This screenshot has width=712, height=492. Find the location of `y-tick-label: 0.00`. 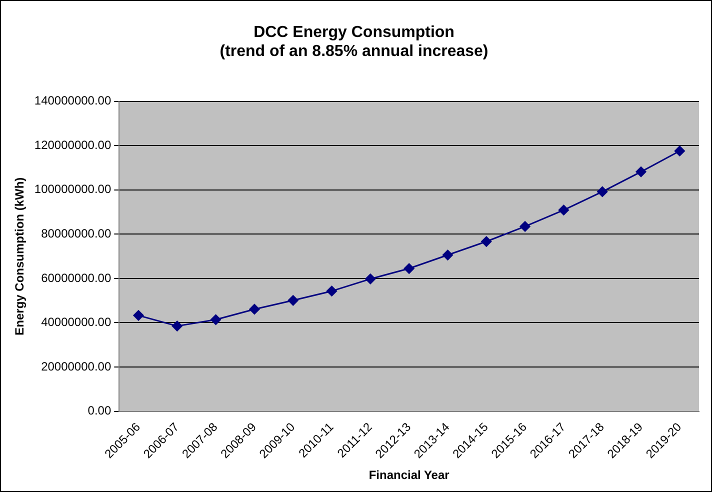

y-tick-label: 0.00 is located at coordinates (100, 411).